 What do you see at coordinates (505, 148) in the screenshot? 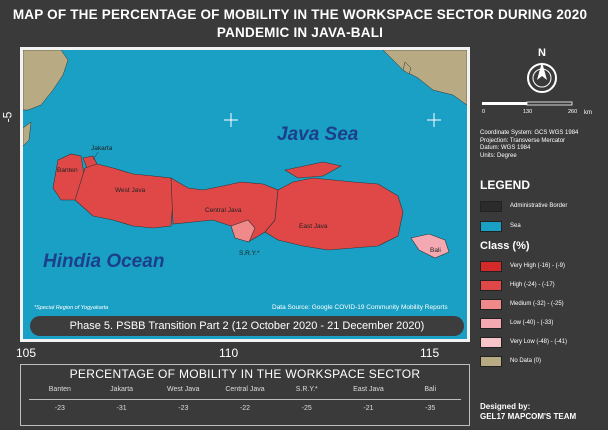
I see `projection-line: Datum: WGS 1984` at bounding box center [505, 148].